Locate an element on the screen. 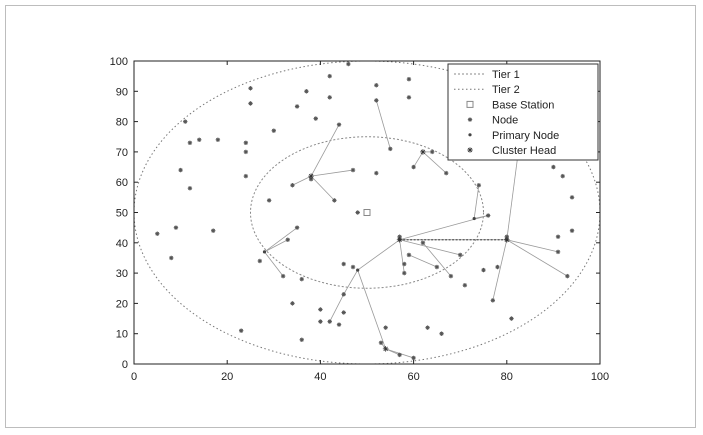 The image size is (703, 435). legend-box is located at coordinates (523, 112).